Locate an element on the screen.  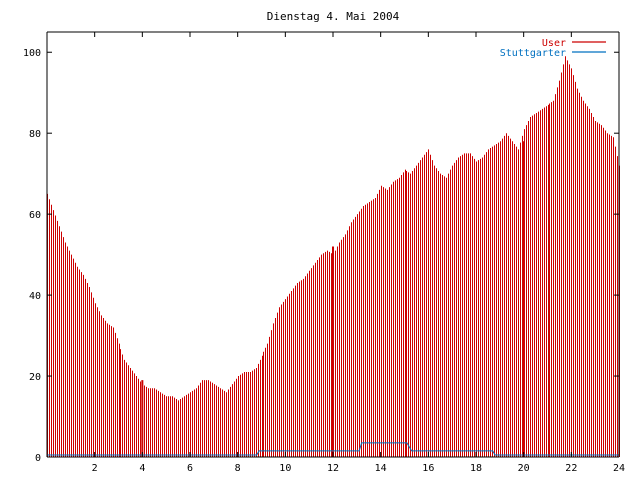
legend: User Stuttgarter is located at coordinates (553, 48).